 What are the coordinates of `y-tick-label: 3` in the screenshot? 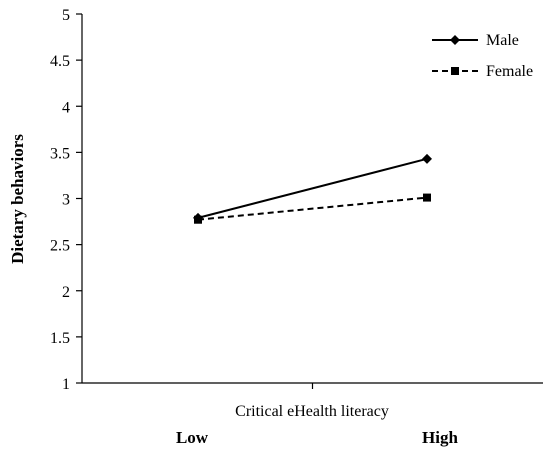 It's located at (66, 200).